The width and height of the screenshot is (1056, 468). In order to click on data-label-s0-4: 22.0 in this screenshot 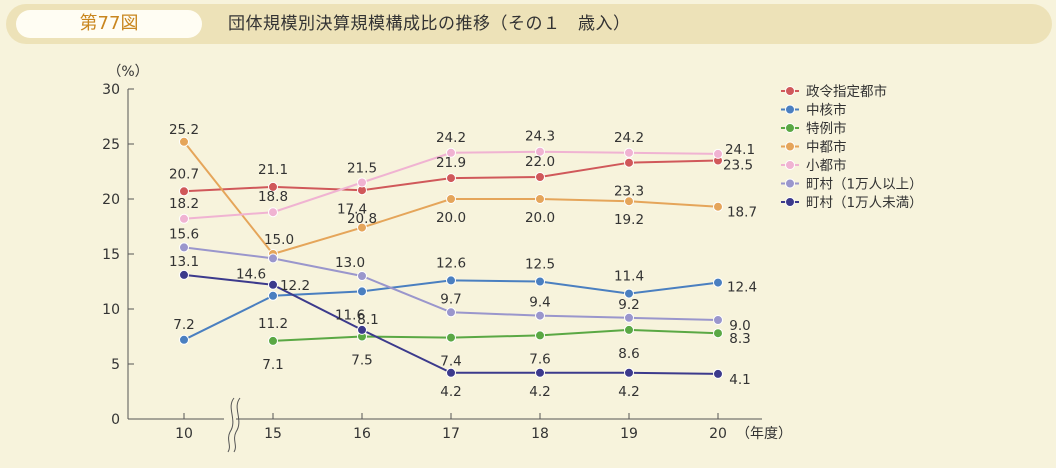, I will do `click(540, 162)`.